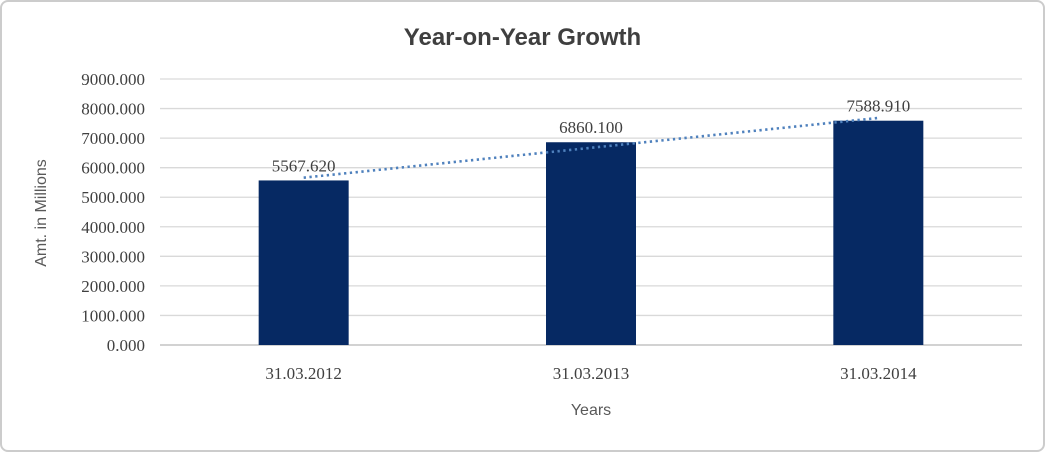 This screenshot has height=452, width=1045. Describe the element at coordinates (878, 373) in the screenshot. I see `x-tick-label: 31.03.2014` at that location.